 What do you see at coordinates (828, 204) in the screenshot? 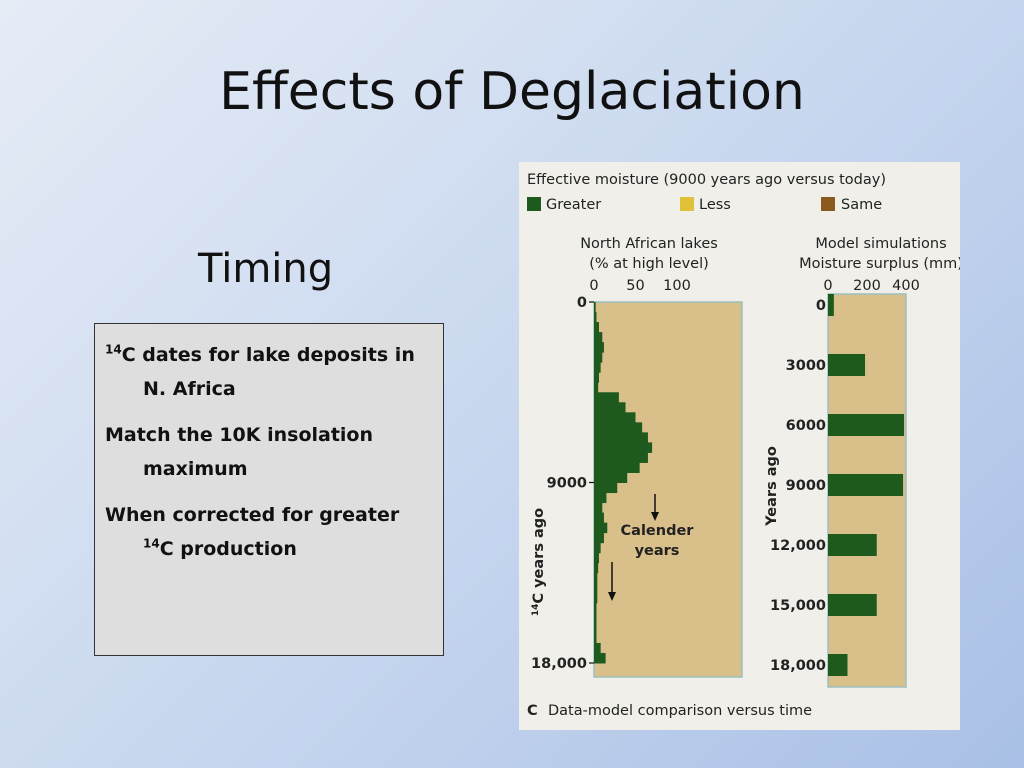
I see `legend-swatch-same` at bounding box center [828, 204].